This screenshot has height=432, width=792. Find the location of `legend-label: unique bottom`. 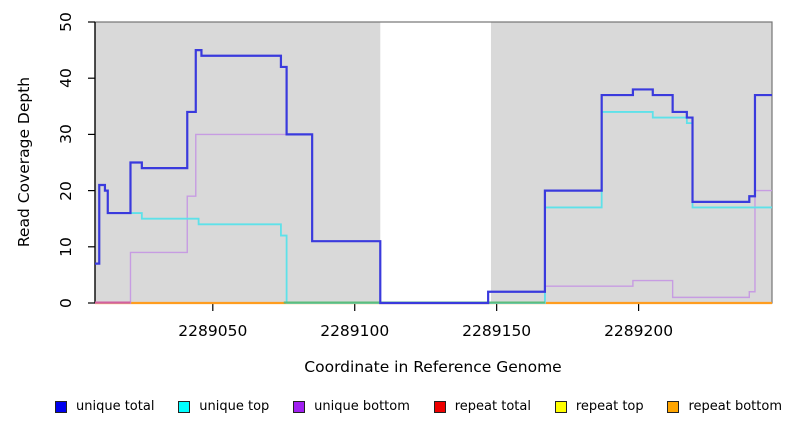

legend-label: unique bottom is located at coordinates (362, 406).